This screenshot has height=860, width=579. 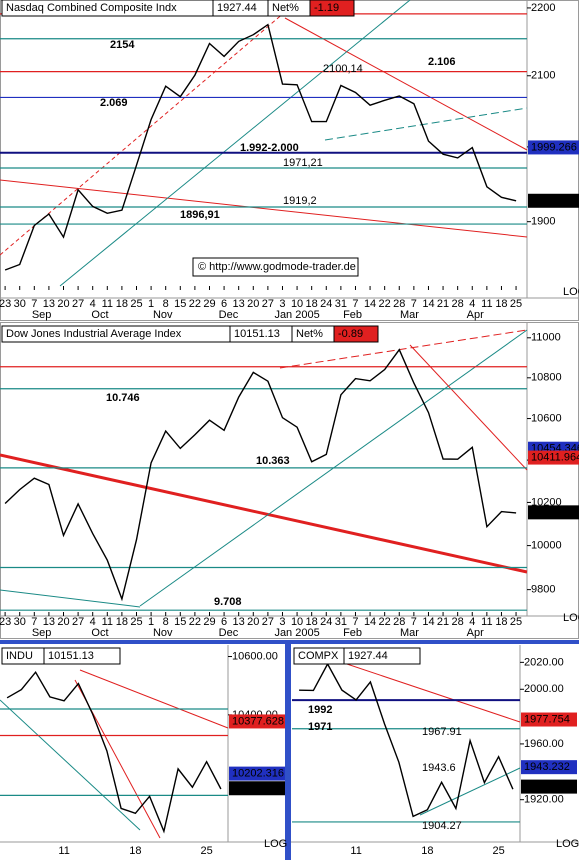 What do you see at coordinates (296, 315) in the screenshot?
I see `month-label: Jan 2005` at bounding box center [296, 315].